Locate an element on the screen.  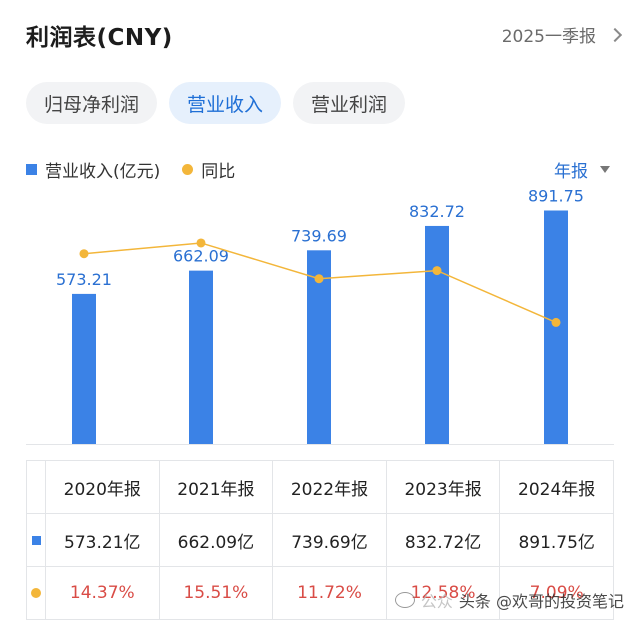
revenue-cell: 739.69亿 is located at coordinates (329, 540).